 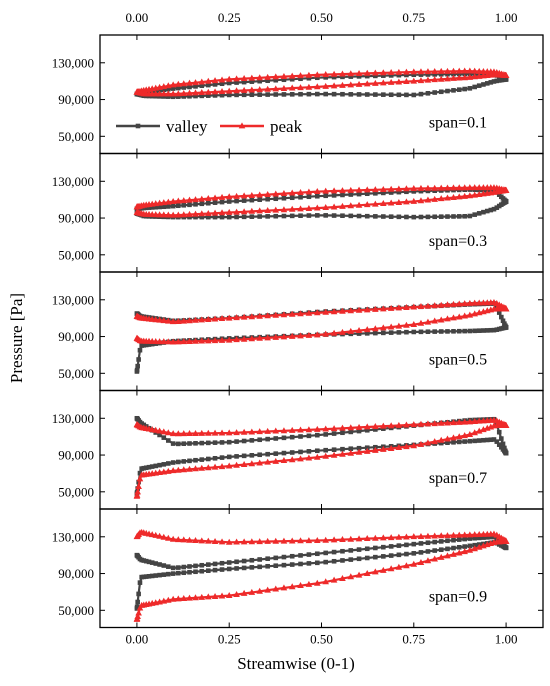 What do you see at coordinates (137, 639) in the screenshot?
I see `x-tick-label-bottom: 0.00` at bounding box center [137, 639].